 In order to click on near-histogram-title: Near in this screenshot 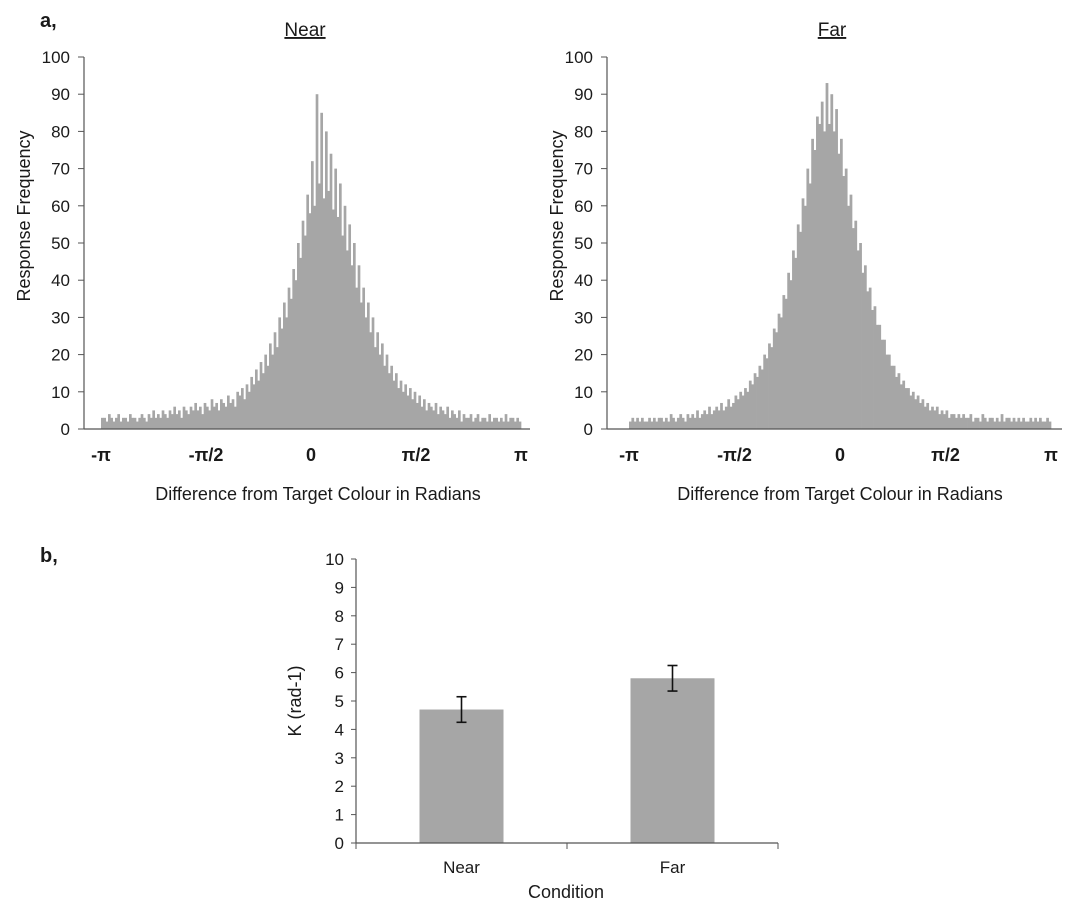, I will do `click(305, 30)`.